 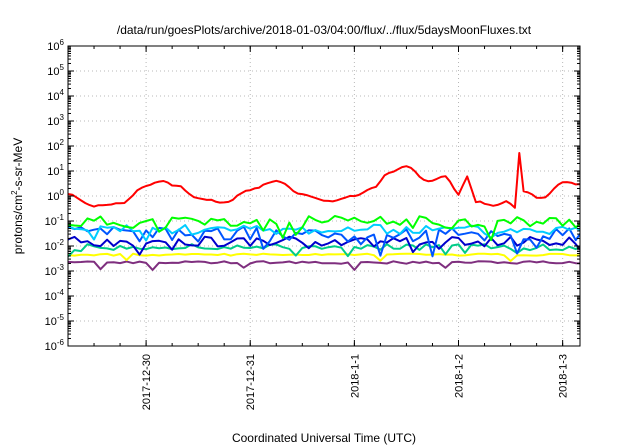 I want to click on y-tick-label: 10⁻⁵, so click(x=55, y=320).